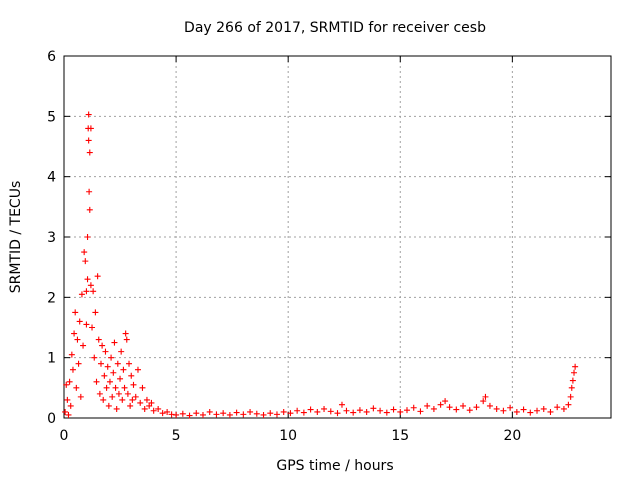  Describe the element at coordinates (334, 466) in the screenshot. I see `x-axis-label: GPS time / hours` at that location.